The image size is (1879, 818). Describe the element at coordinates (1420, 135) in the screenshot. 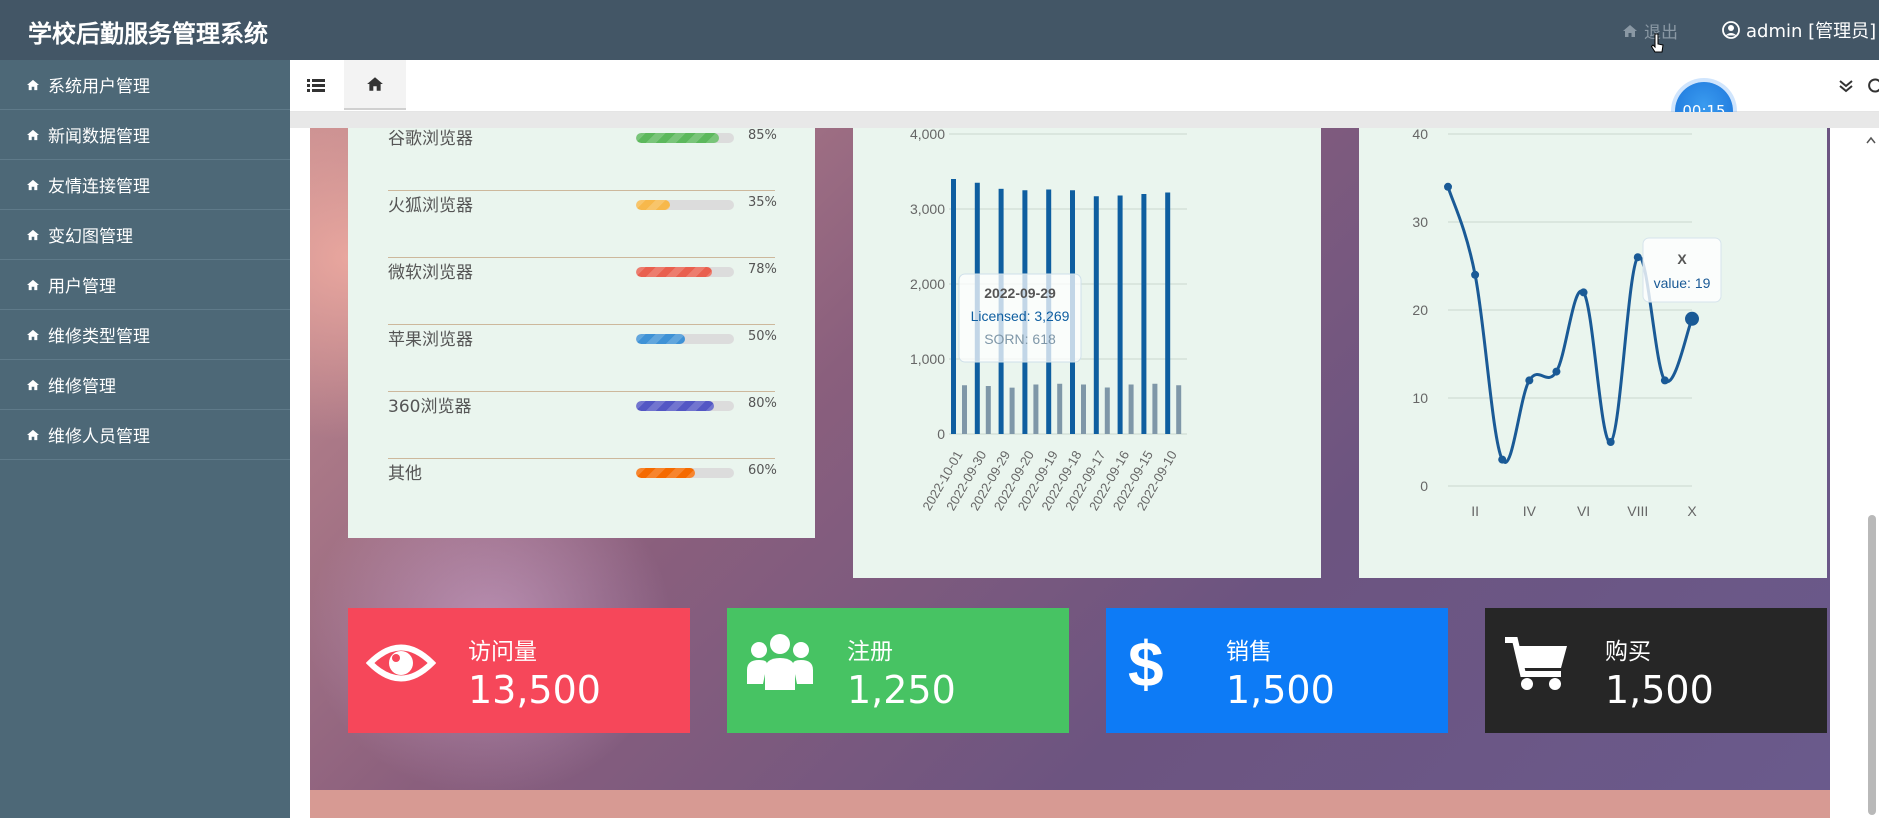

I see `y-tick-label: 40` at that location.